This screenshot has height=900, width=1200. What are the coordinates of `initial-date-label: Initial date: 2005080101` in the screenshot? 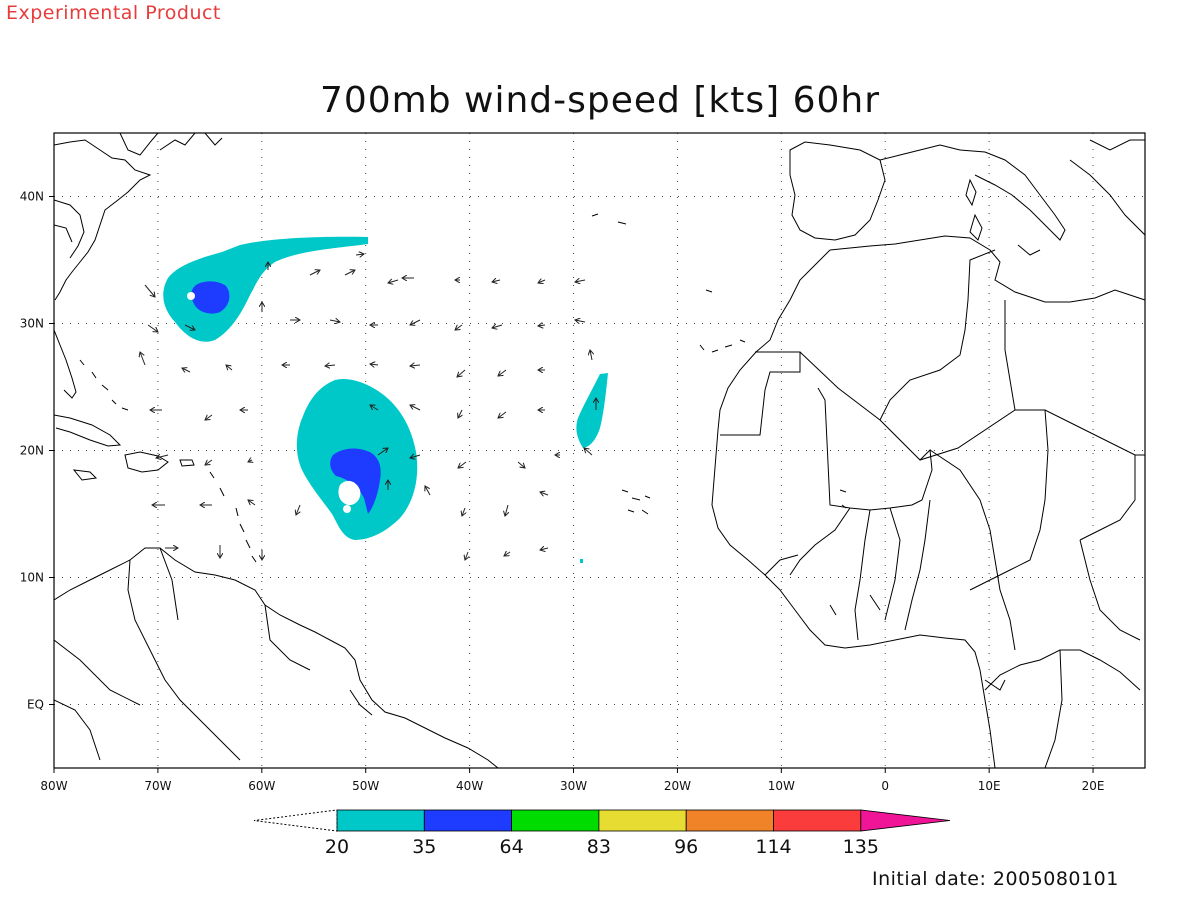 It's located at (995, 879).